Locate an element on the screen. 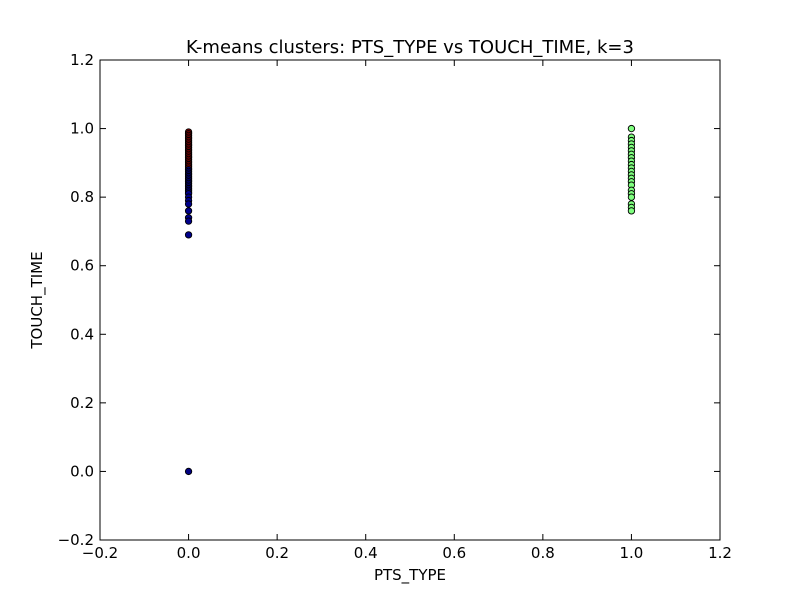  y-tick-label: 0.8 is located at coordinates (82, 197).